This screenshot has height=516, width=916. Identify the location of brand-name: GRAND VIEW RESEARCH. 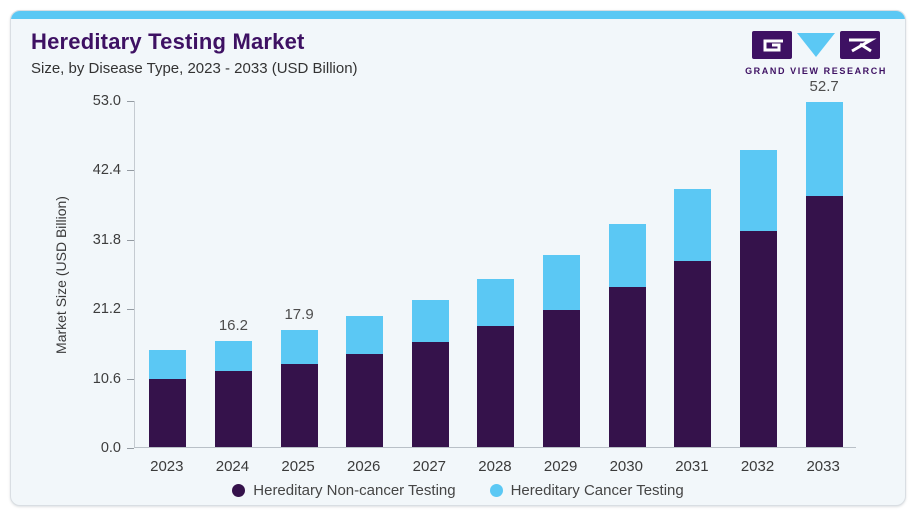
(816, 71).